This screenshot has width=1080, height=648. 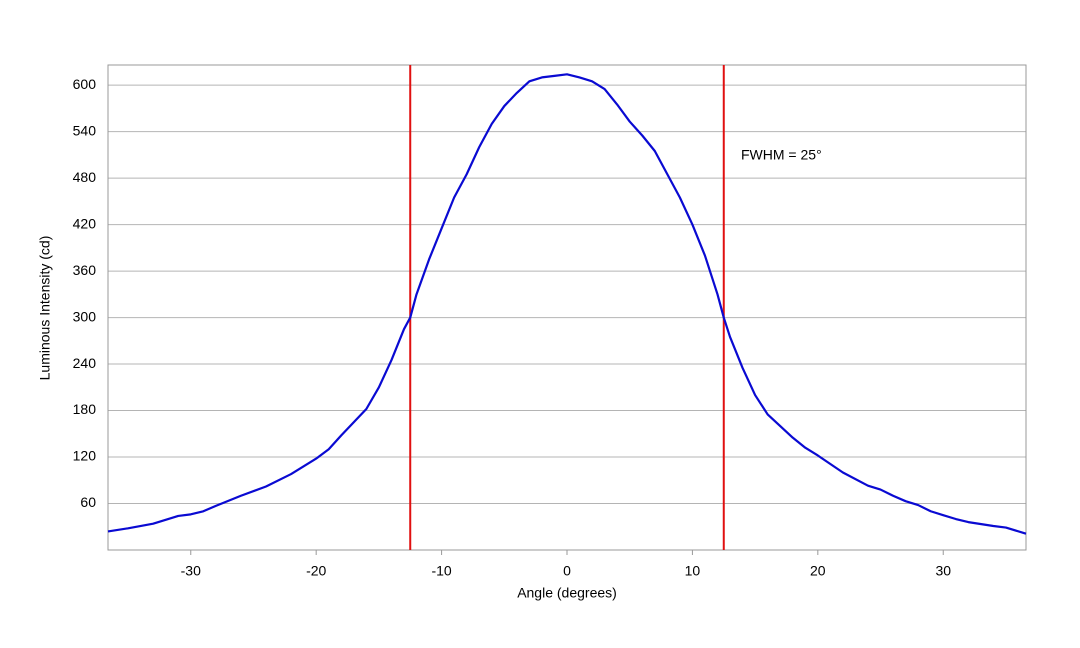 I want to click on x-tick-label: 20, so click(x=818, y=571).